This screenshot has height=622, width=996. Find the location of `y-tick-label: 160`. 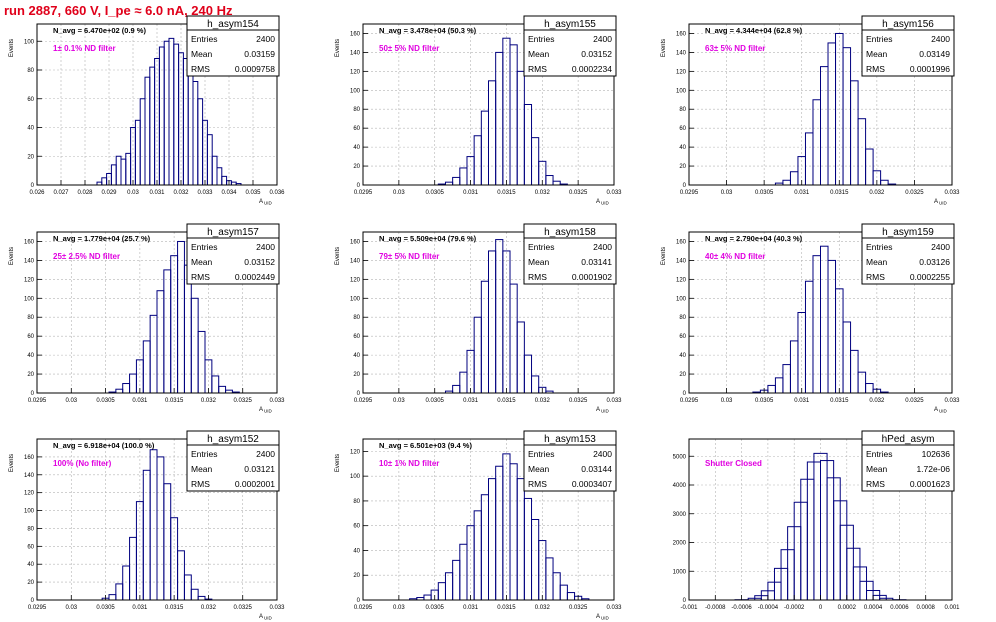

y-tick-label: 160 is located at coordinates (29, 458).